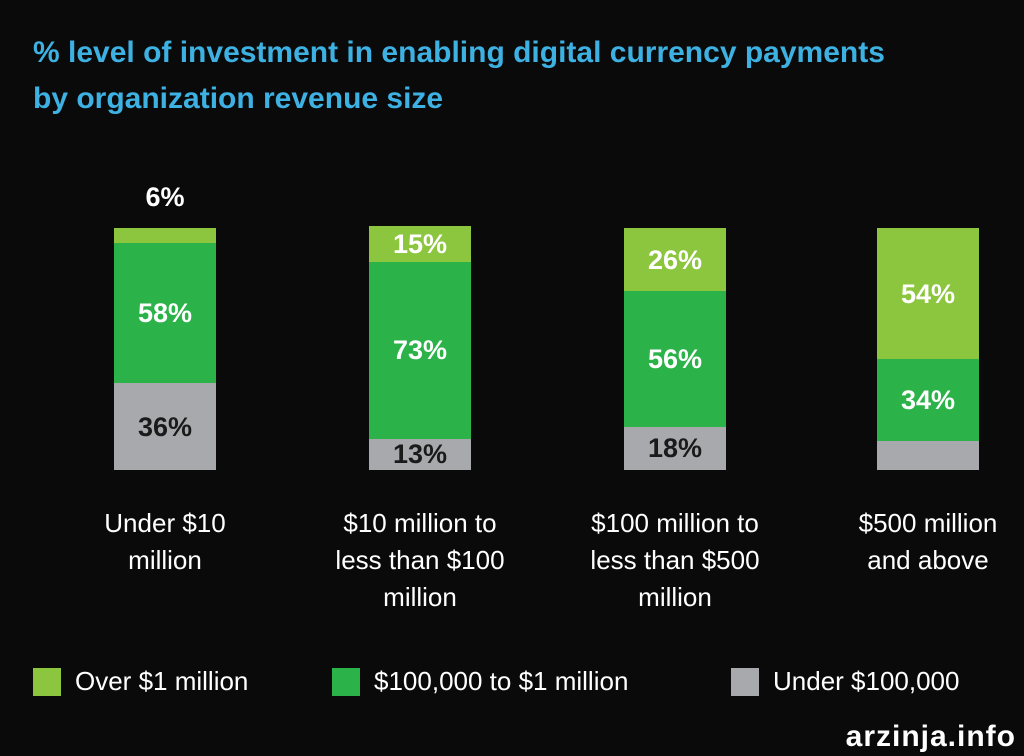 The height and width of the screenshot is (756, 1024). I want to click on value-label: 13%, so click(420, 454).